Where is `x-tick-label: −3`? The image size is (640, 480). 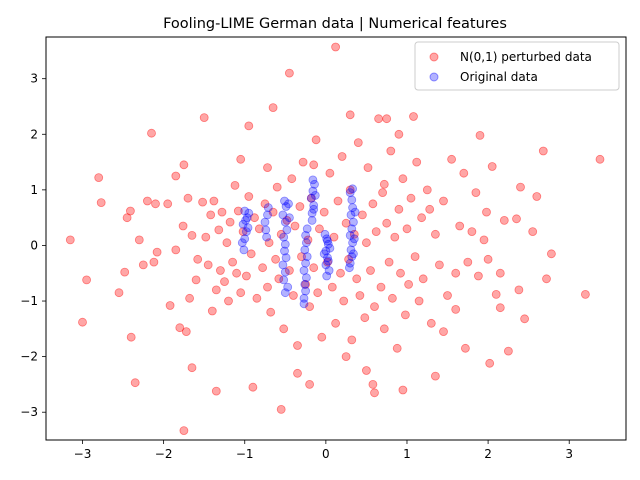 x-tick-label: −3 is located at coordinates (83, 454).